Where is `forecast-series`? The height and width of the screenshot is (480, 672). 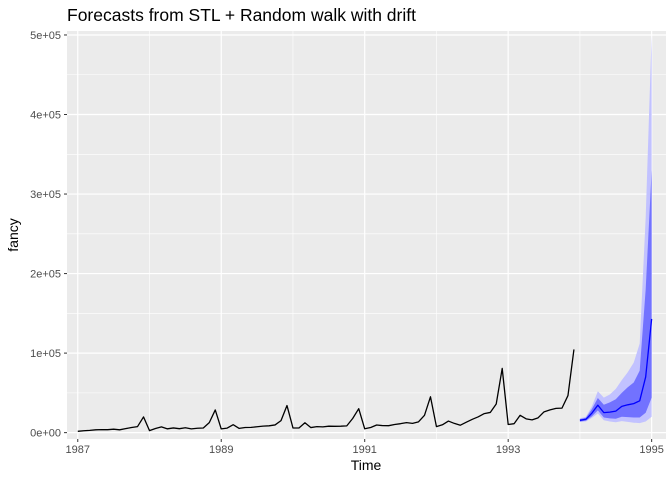 forecast-series is located at coordinates (616, 369).